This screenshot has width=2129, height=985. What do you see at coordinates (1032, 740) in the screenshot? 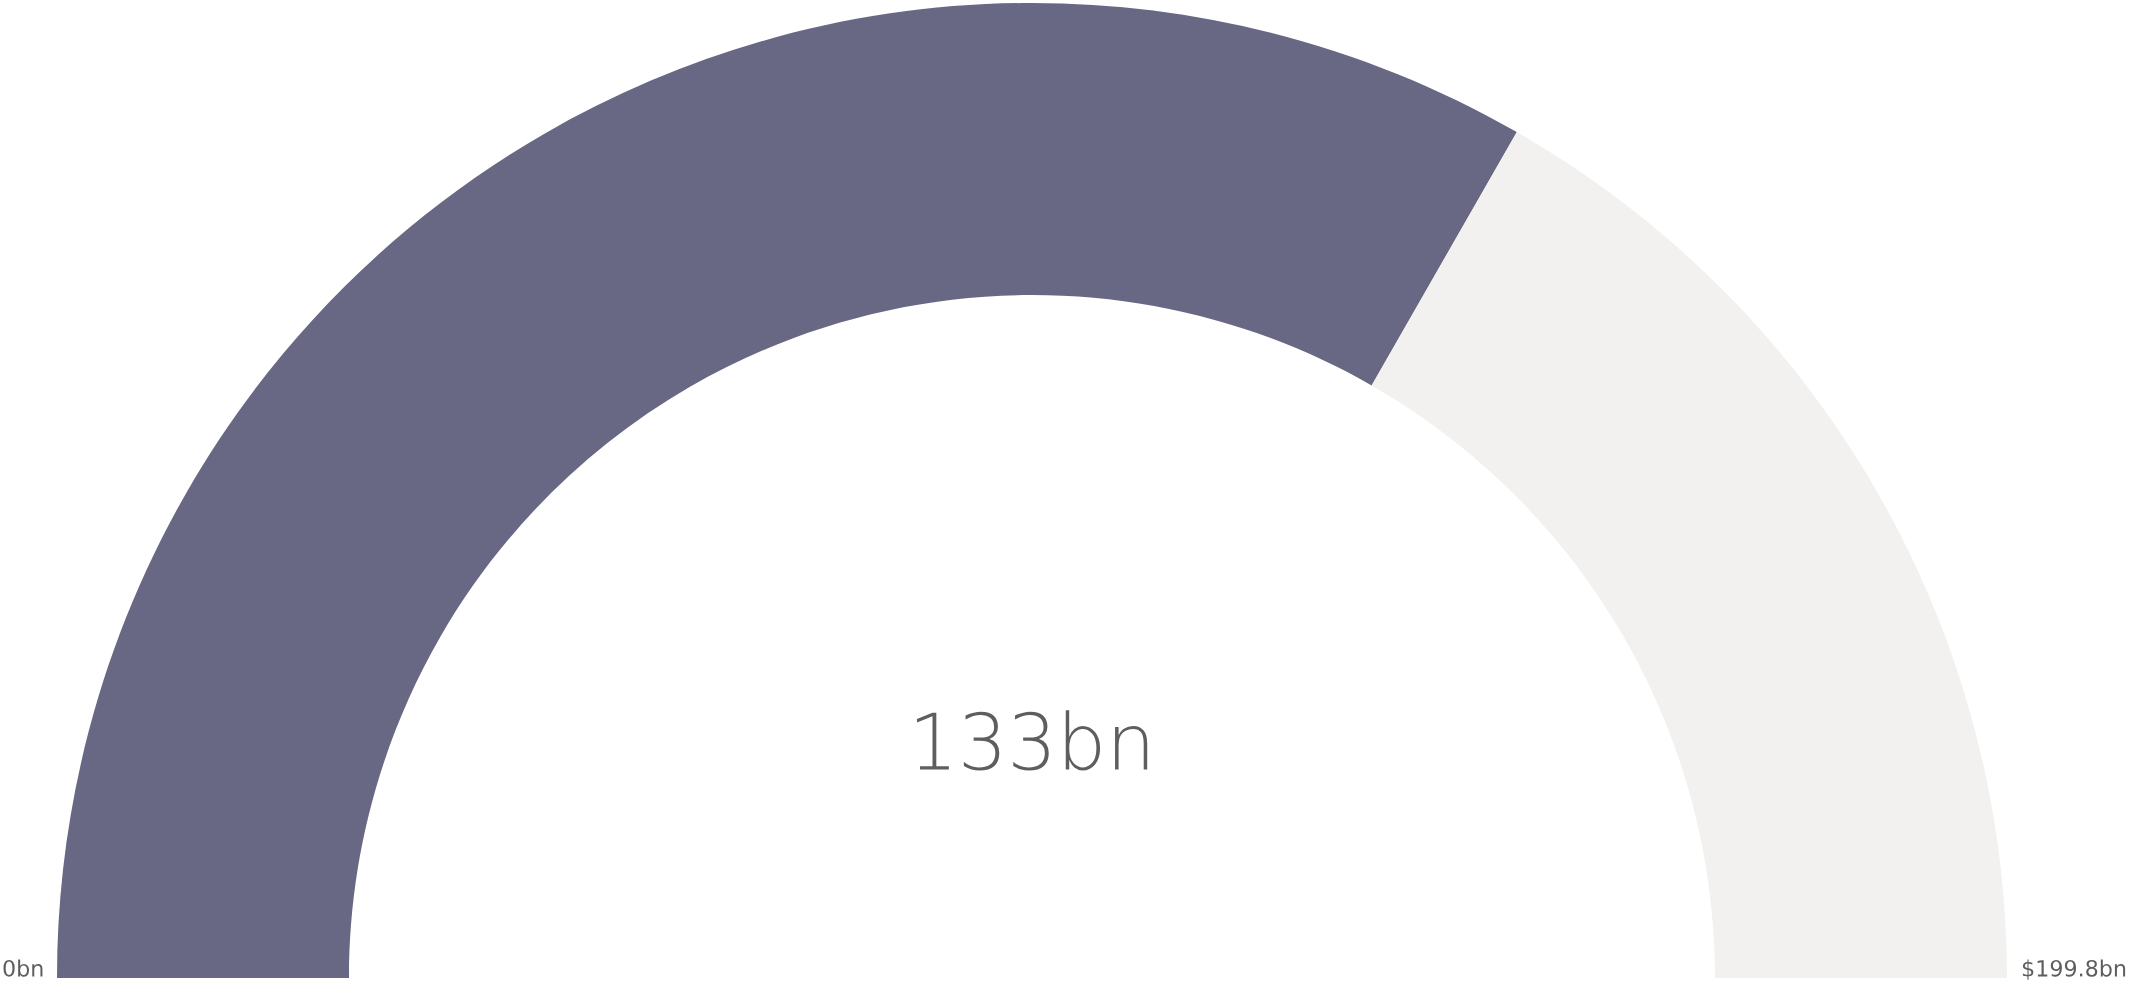
I see `data-label: 133bn` at bounding box center [1032, 740].